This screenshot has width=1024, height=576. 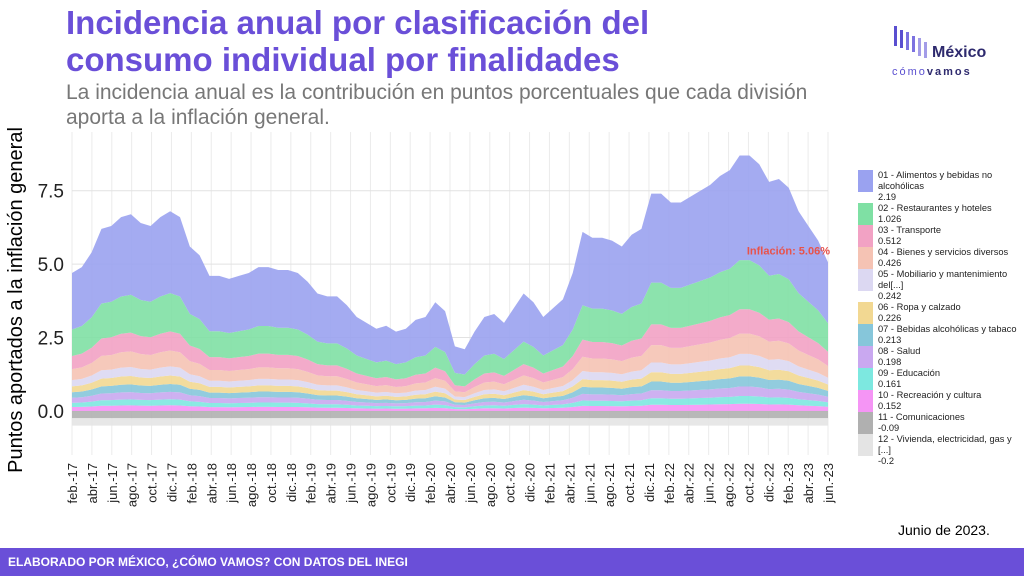 I want to click on legend-label: 01 - Alimentos y bebidas no alcohólicas, so click(x=935, y=180).